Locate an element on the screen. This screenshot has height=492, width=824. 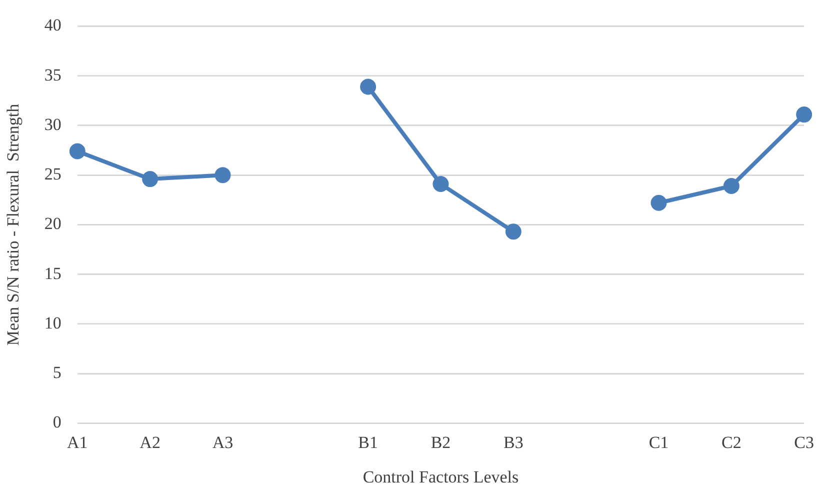
x-tick-label: C3 is located at coordinates (804, 442).